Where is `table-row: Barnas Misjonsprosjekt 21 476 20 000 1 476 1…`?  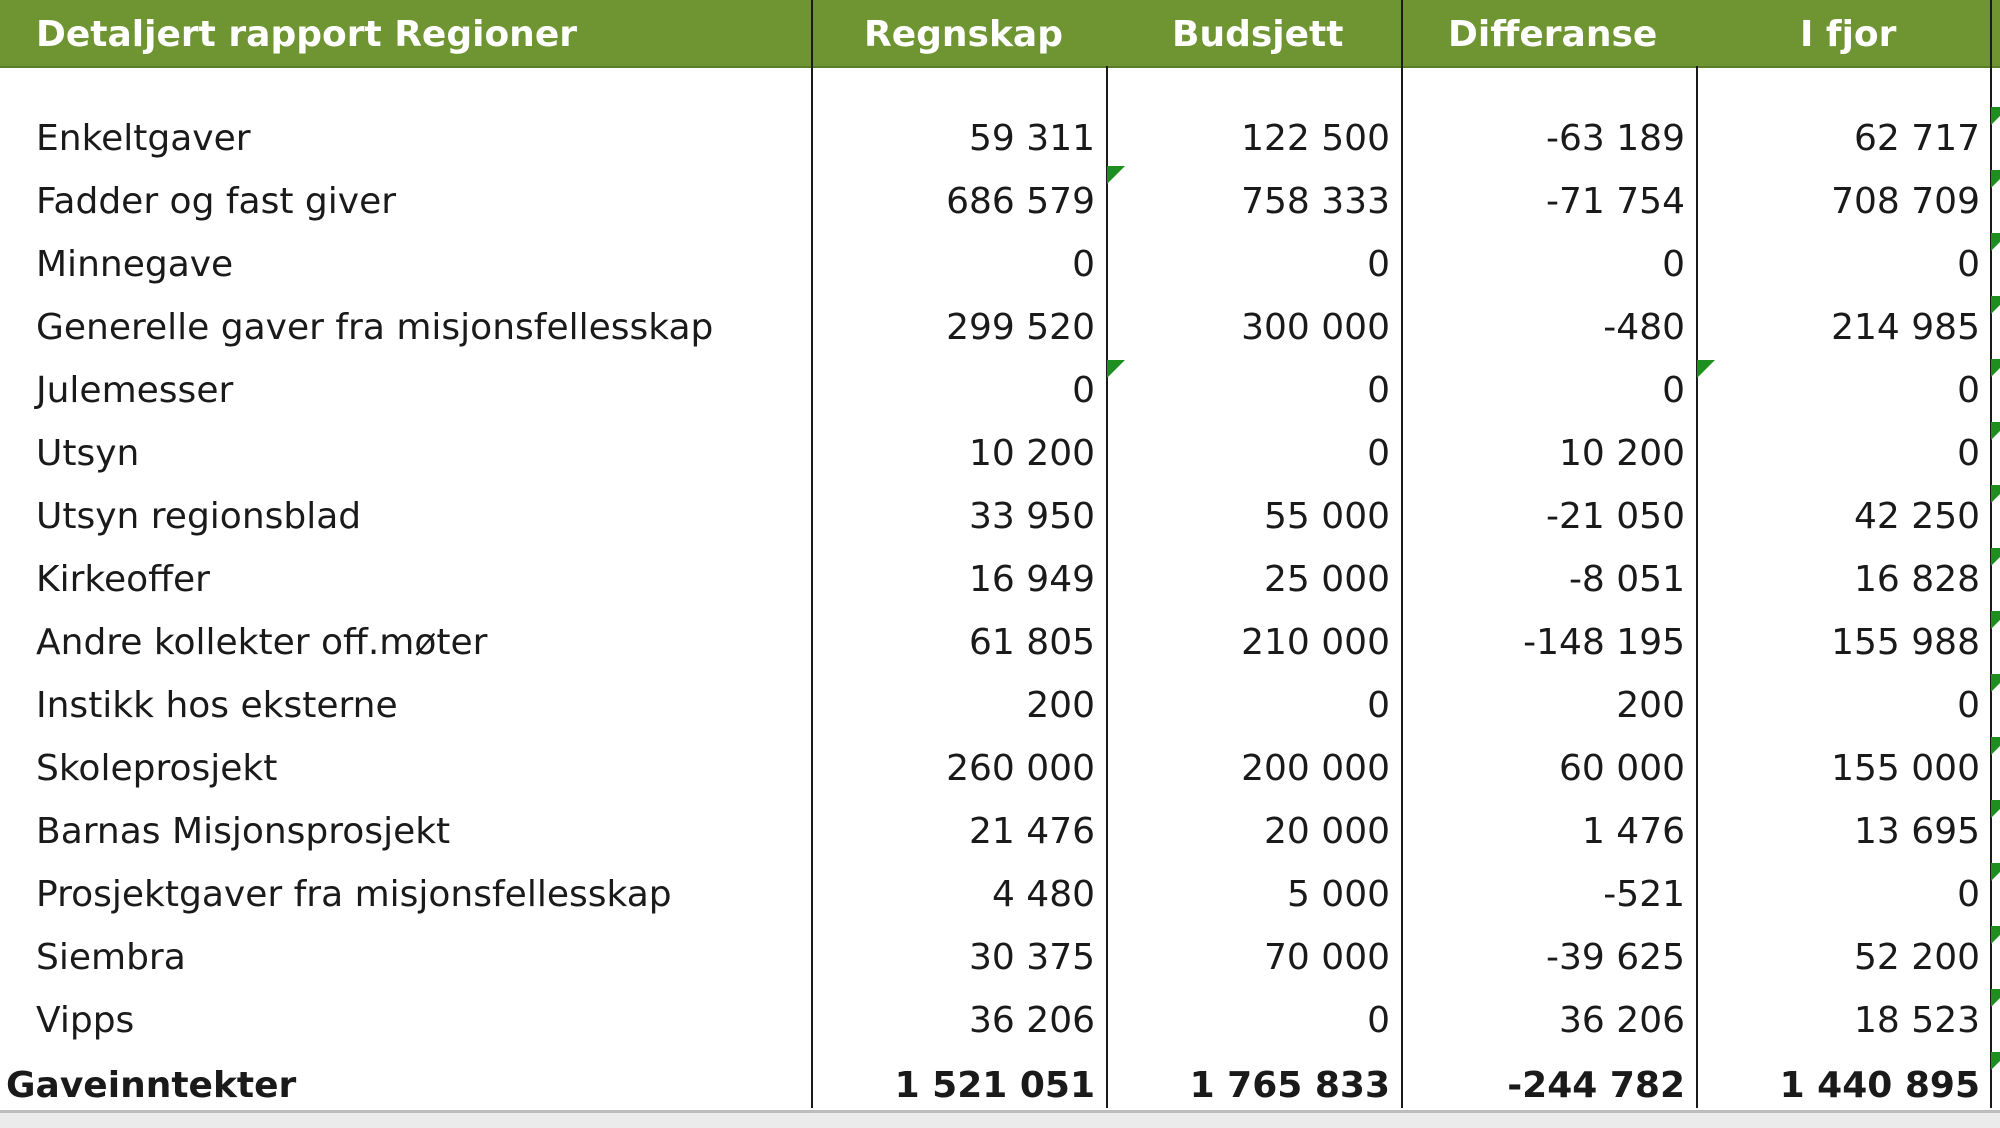
table-row: Barnas Misjonsprosjekt 21 476 20 000 1 476 1… is located at coordinates (1000, 831).